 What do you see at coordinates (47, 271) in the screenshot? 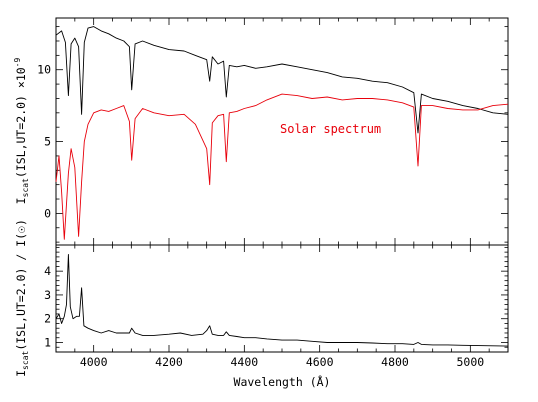
I see `bottom-y-tick-label: 4` at bounding box center [47, 271].